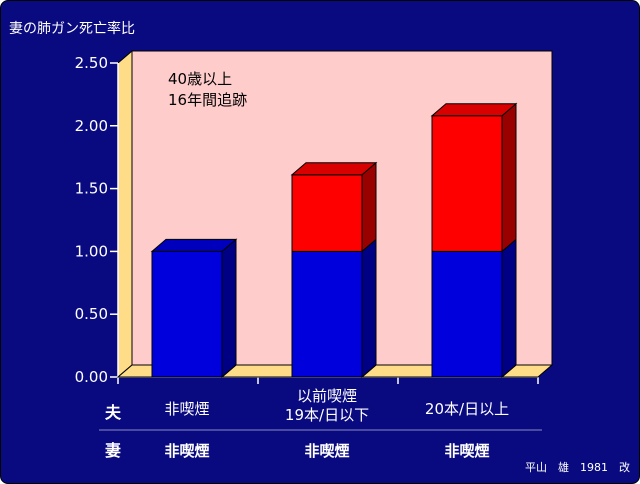 The height and width of the screenshot is (484, 640). I want to click on bar-2-baseline, so click(334, 308).